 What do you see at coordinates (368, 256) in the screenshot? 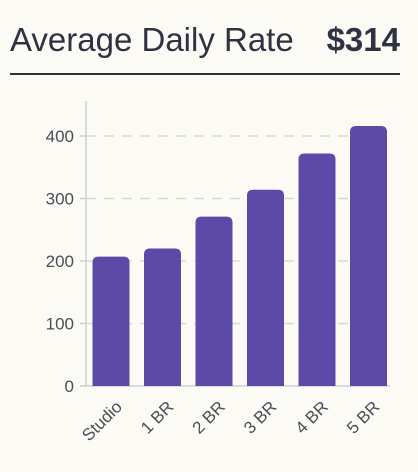
I see `bar-5-br` at bounding box center [368, 256].